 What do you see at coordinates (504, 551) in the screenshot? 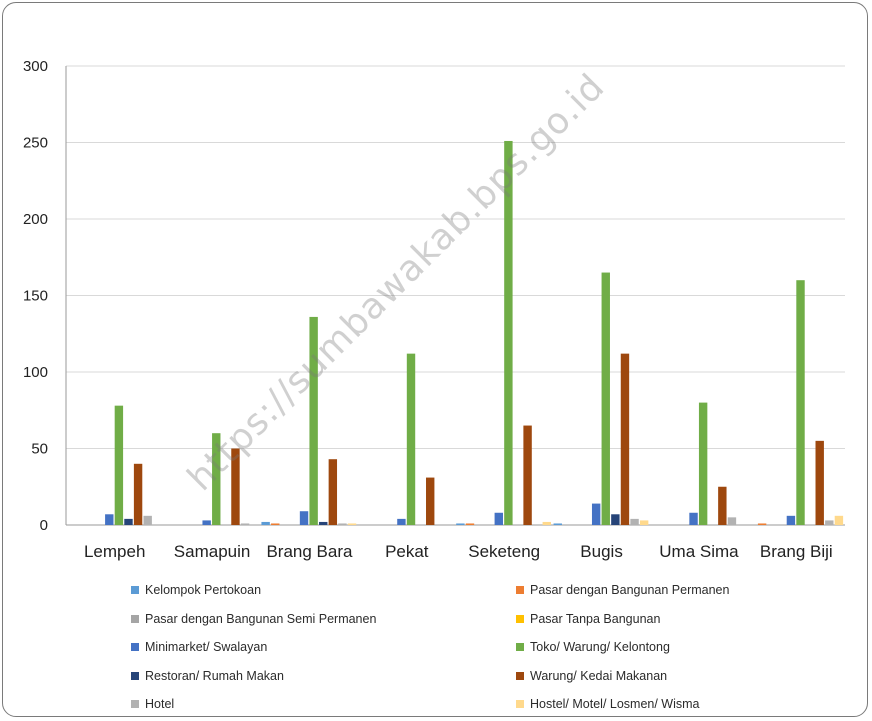
I see `x-tick-label: Seketeng` at bounding box center [504, 551].